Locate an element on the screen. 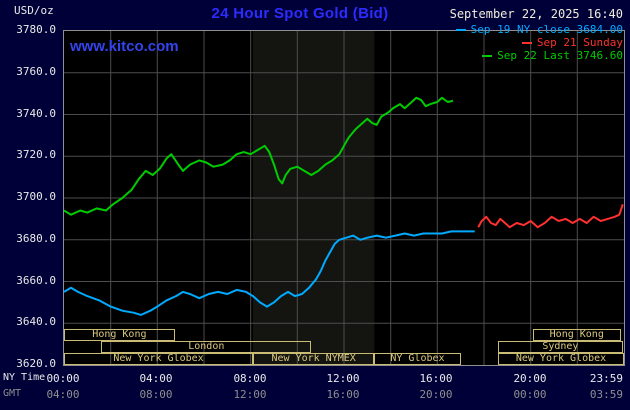 Image resolution: width=630 pixels, height=410 pixels. legend-item-sep22: Sep 22 Last 3746.60 is located at coordinates (539, 55).